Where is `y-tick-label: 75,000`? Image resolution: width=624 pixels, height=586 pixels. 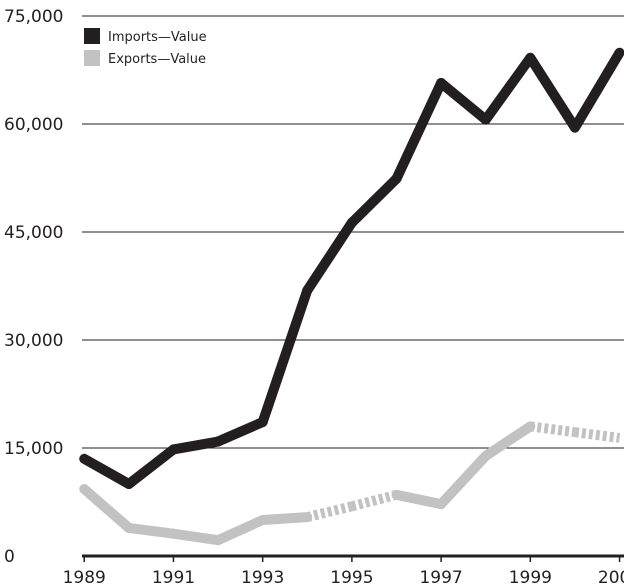 y-tick-label: 75,000 is located at coordinates (33, 17).